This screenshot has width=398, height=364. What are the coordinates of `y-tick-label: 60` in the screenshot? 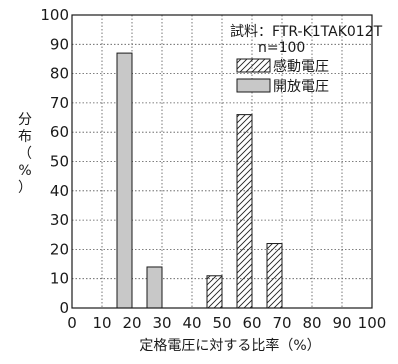 It's located at (59, 132).